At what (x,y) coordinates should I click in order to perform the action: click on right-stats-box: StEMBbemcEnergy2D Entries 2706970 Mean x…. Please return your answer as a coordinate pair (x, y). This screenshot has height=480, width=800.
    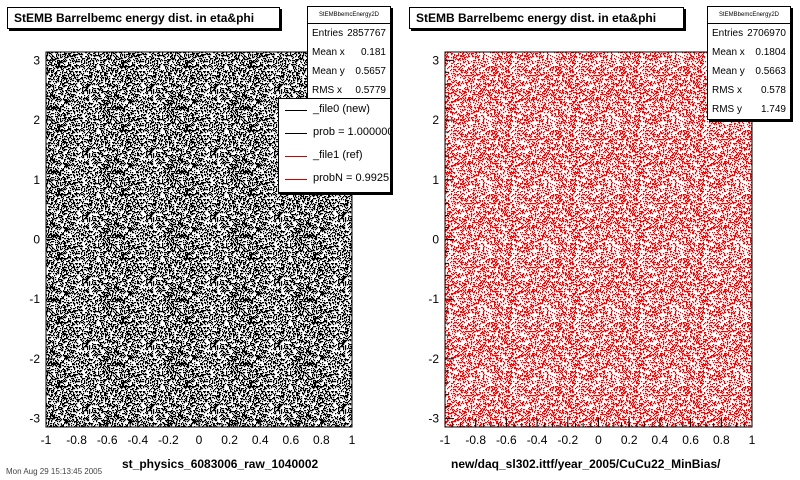
    Looking at the image, I should click on (749, 63).